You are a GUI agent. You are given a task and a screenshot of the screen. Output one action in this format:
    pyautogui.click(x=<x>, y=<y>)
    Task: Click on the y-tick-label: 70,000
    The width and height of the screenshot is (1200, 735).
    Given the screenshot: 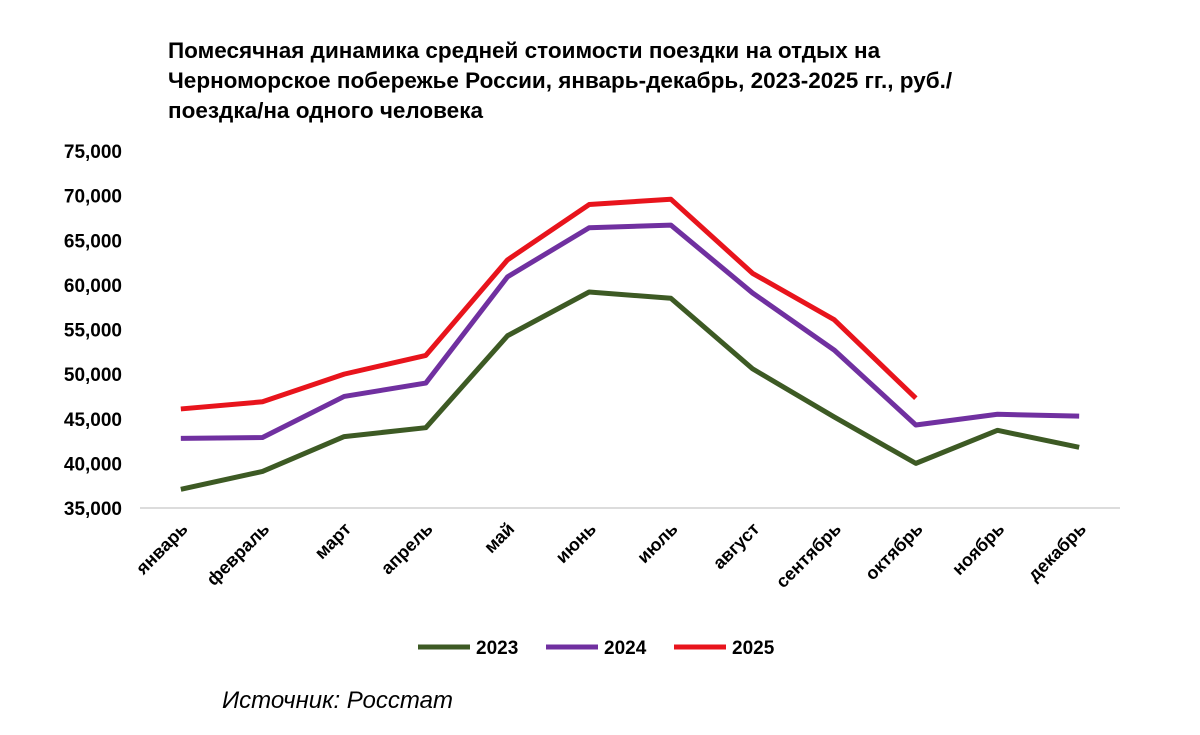 What is the action you would take?
    pyautogui.click(x=93, y=197)
    